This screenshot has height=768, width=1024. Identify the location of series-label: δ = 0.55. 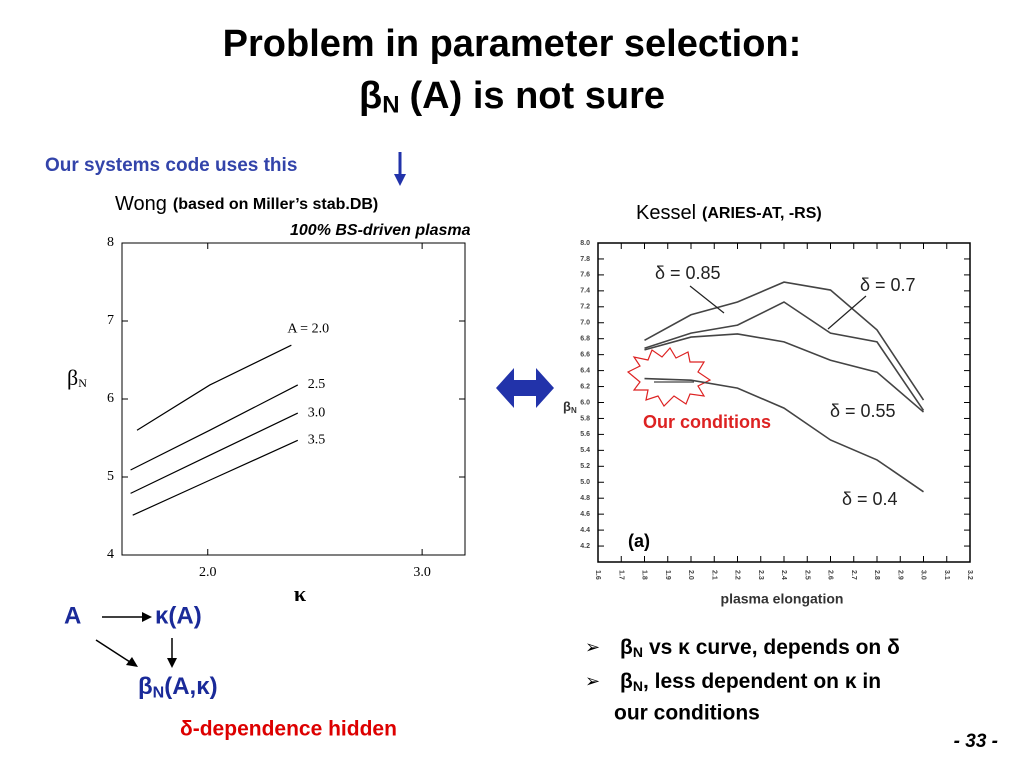
(863, 411).